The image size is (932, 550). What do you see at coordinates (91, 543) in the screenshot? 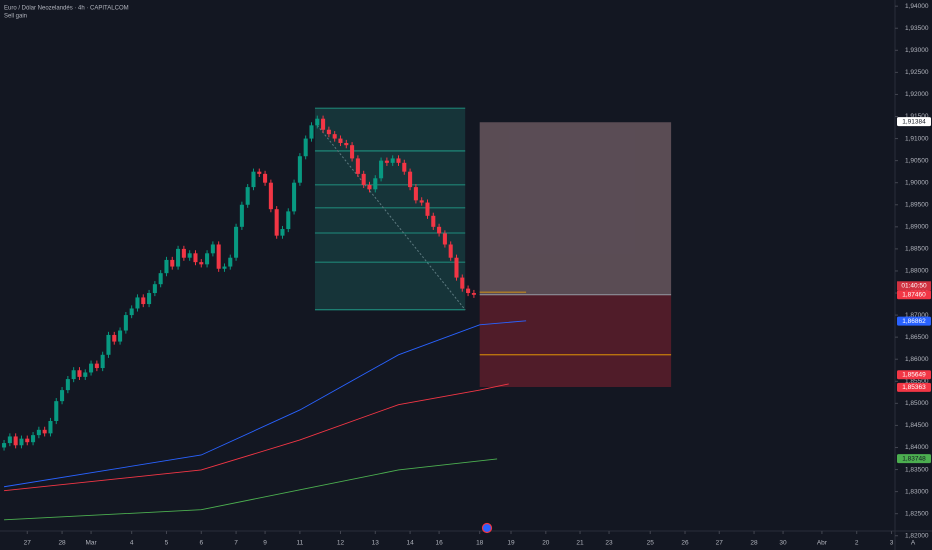
I see `x-tick-label: Mar` at bounding box center [91, 543].